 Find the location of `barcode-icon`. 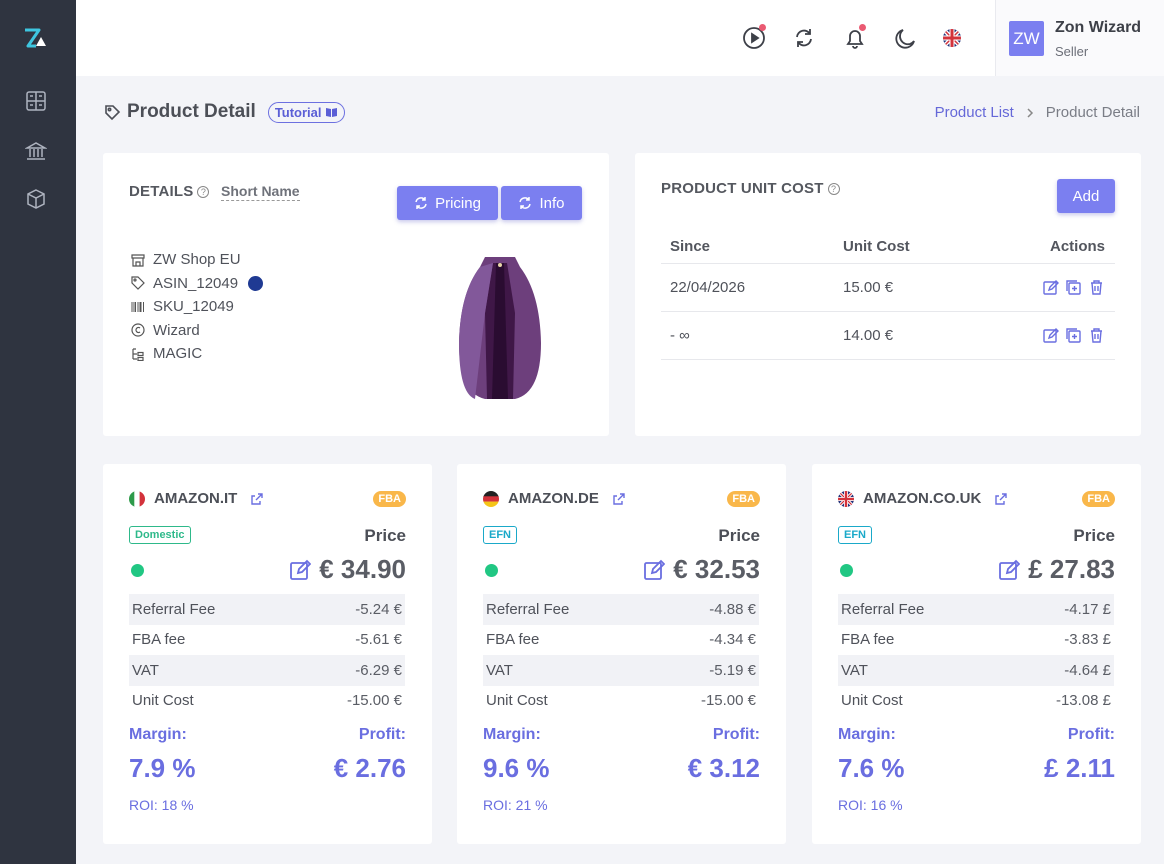

barcode-icon is located at coordinates (137, 306).